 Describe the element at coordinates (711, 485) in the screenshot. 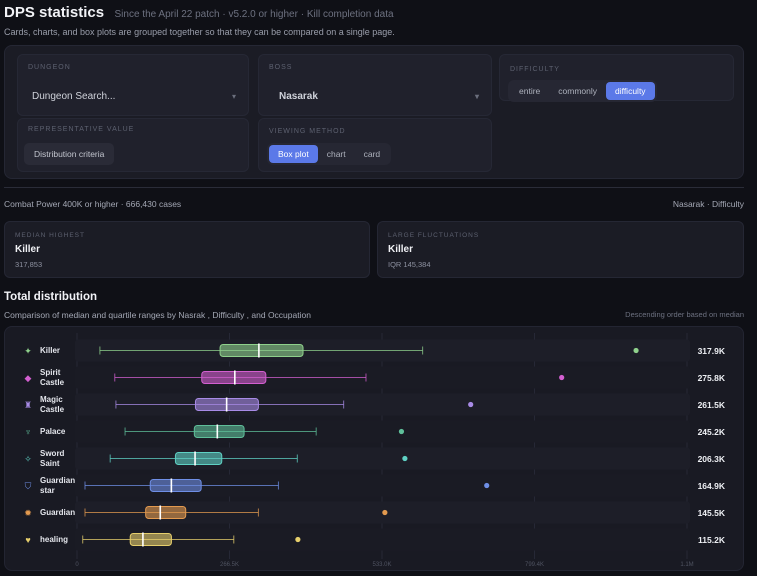

I see `row-median-value: 164.9K` at that location.